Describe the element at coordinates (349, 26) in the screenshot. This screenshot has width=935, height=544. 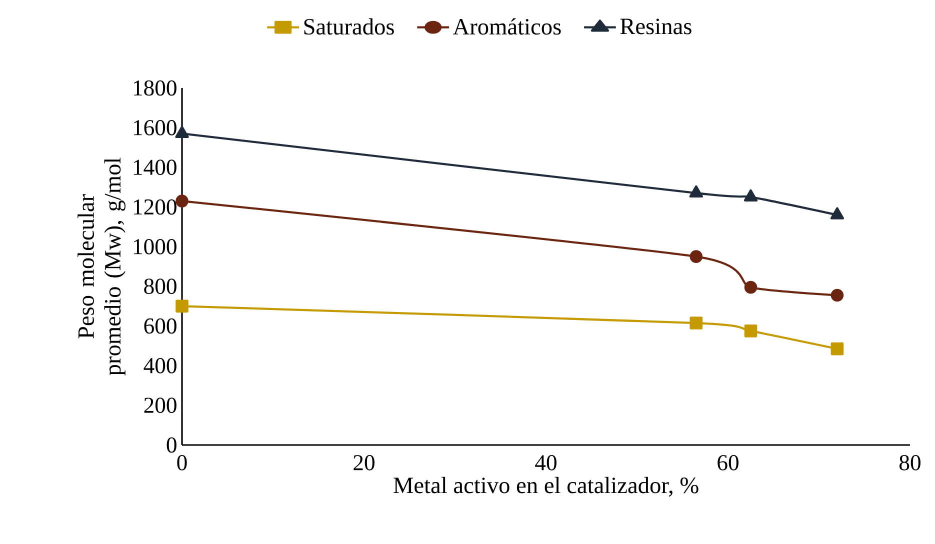
I see `legend-label: Saturados` at that location.